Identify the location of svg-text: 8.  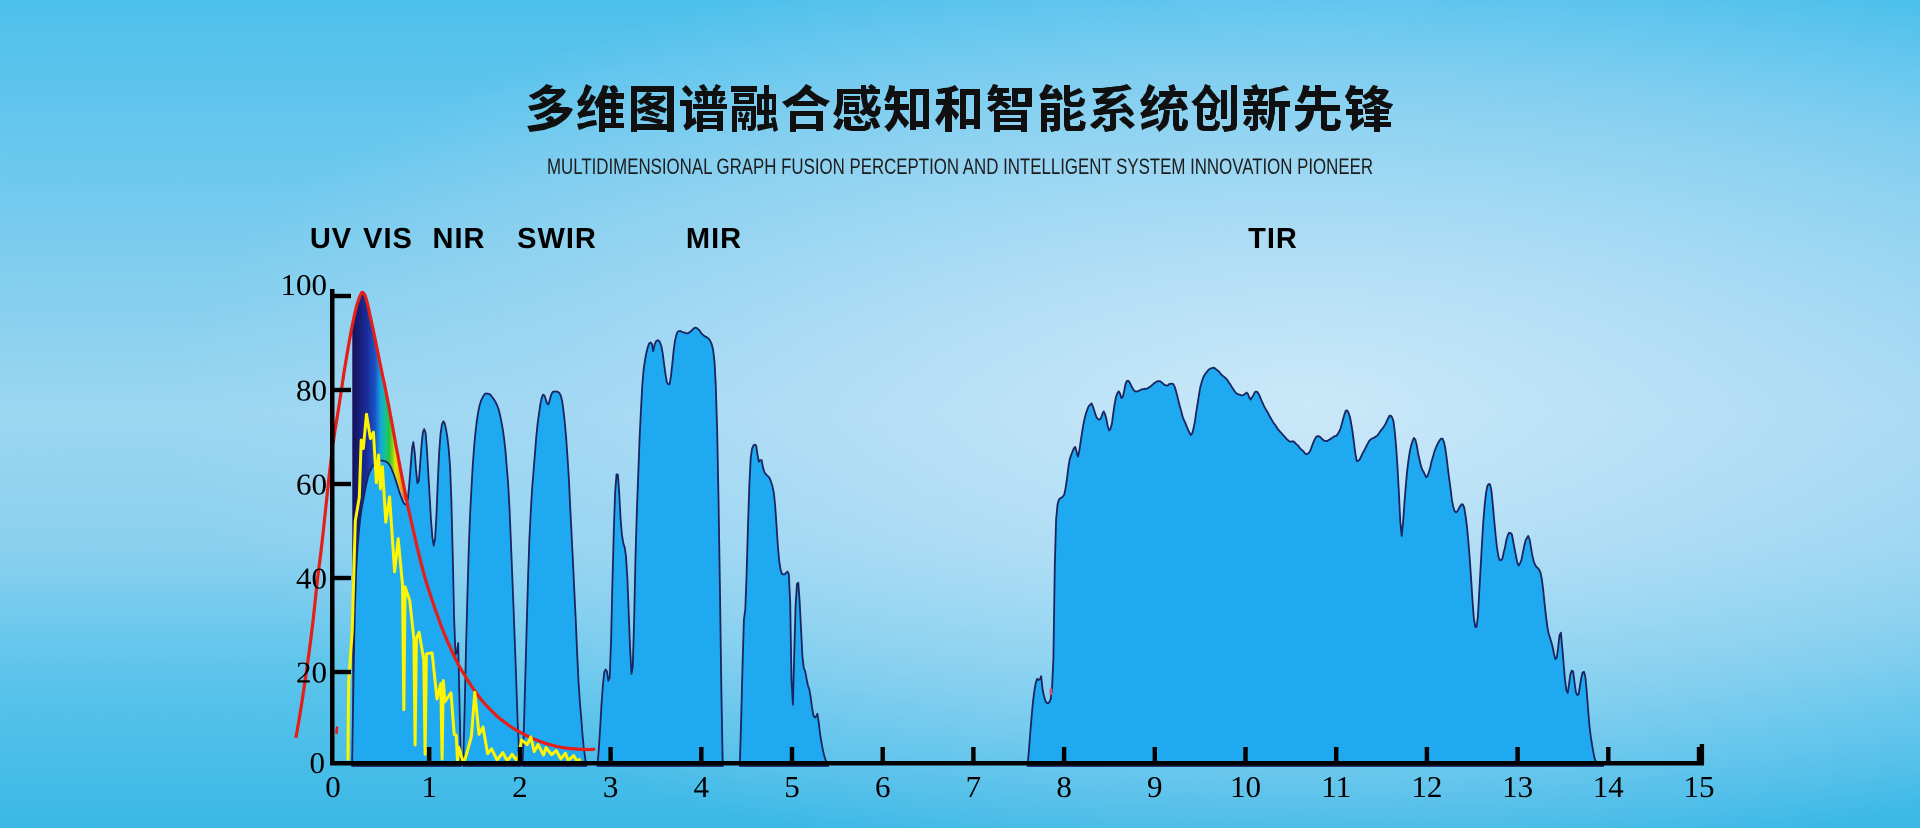
(1064, 786).